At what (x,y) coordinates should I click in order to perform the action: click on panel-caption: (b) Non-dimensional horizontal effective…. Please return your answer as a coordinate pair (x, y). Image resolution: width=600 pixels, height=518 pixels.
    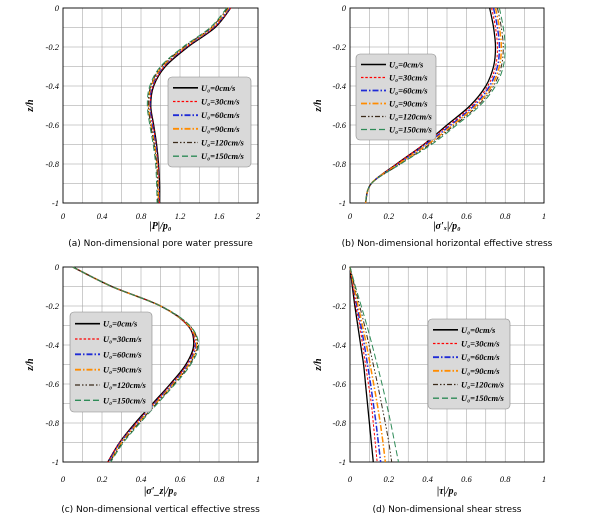
    Looking at the image, I should click on (447, 244).